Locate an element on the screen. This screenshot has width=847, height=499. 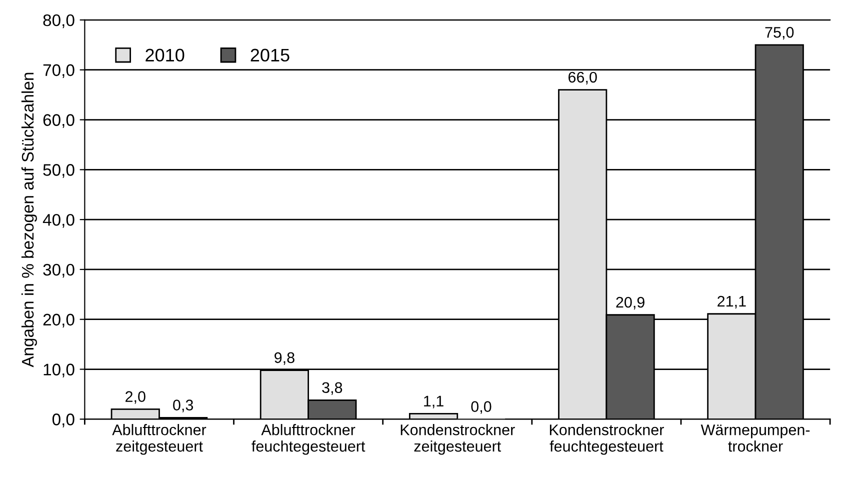
data-label: 21,1 is located at coordinates (732, 302).